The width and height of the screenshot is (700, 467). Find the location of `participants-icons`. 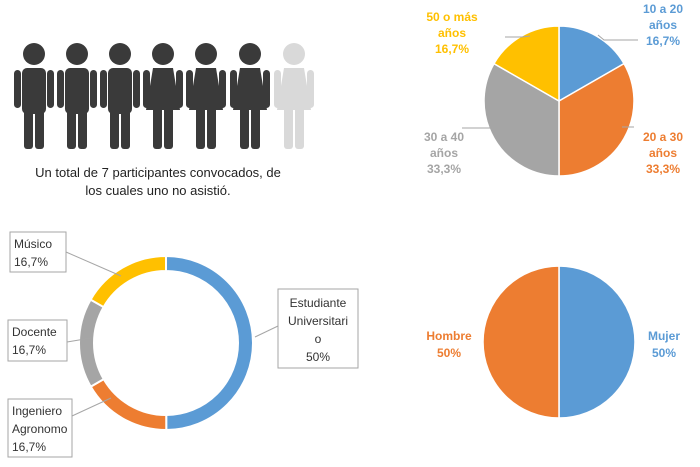

participants-icons is located at coordinates (164, 96).